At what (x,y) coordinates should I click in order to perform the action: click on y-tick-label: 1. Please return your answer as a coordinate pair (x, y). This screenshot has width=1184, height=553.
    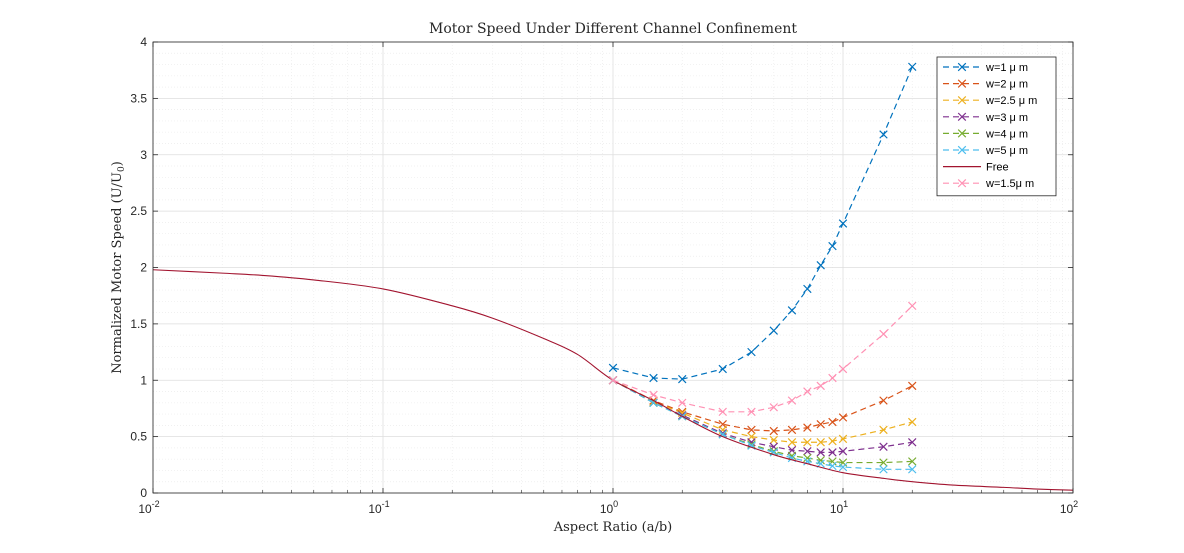
    Looking at the image, I should click on (143, 380).